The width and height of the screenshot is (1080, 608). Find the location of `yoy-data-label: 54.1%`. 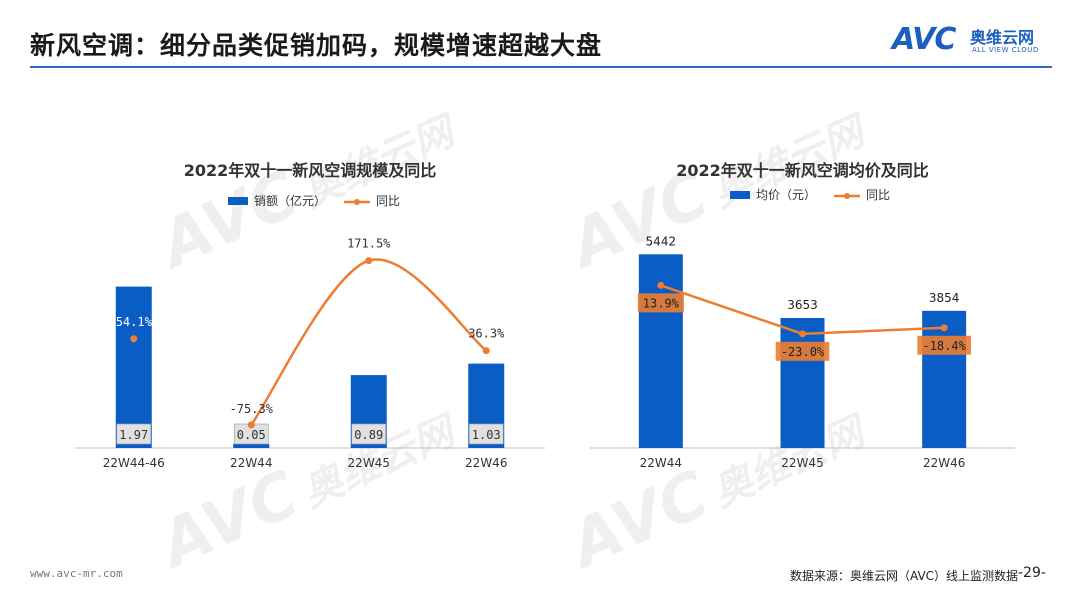

yoy-data-label: 54.1% is located at coordinates (134, 322).